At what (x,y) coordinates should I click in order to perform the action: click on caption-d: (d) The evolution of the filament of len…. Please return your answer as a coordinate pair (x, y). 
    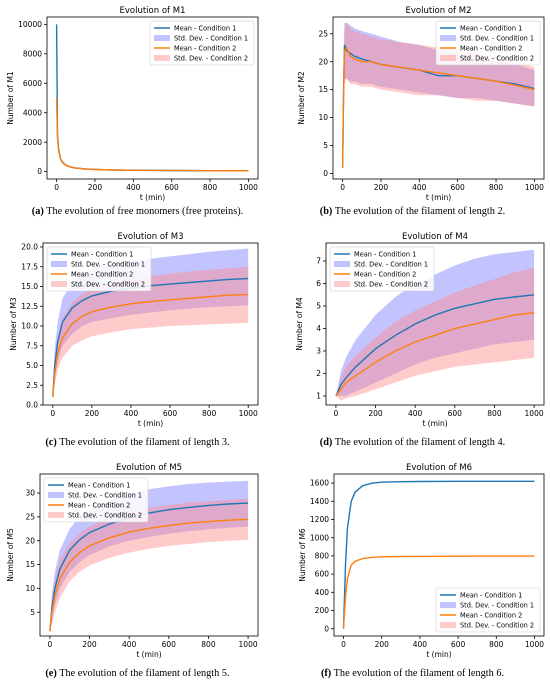
    Looking at the image, I should click on (412, 442).